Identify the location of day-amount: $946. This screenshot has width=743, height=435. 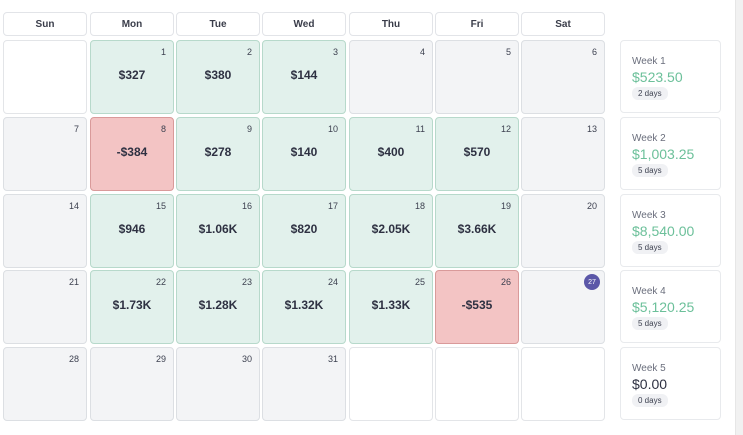
(132, 229).